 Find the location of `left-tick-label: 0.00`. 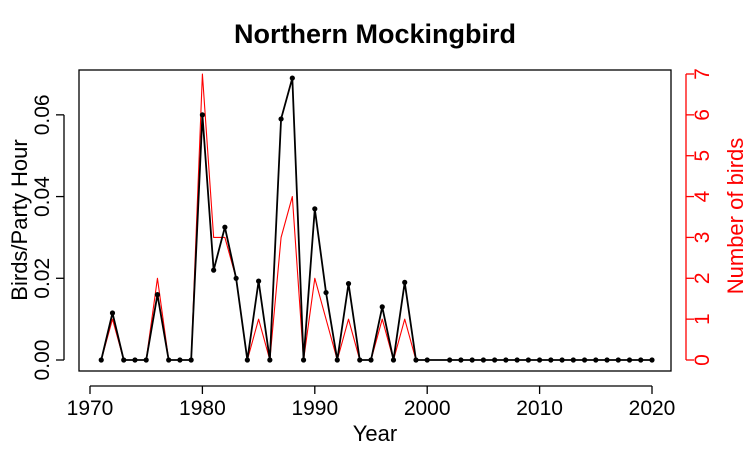

left-tick-label: 0.00 is located at coordinates (42, 360).